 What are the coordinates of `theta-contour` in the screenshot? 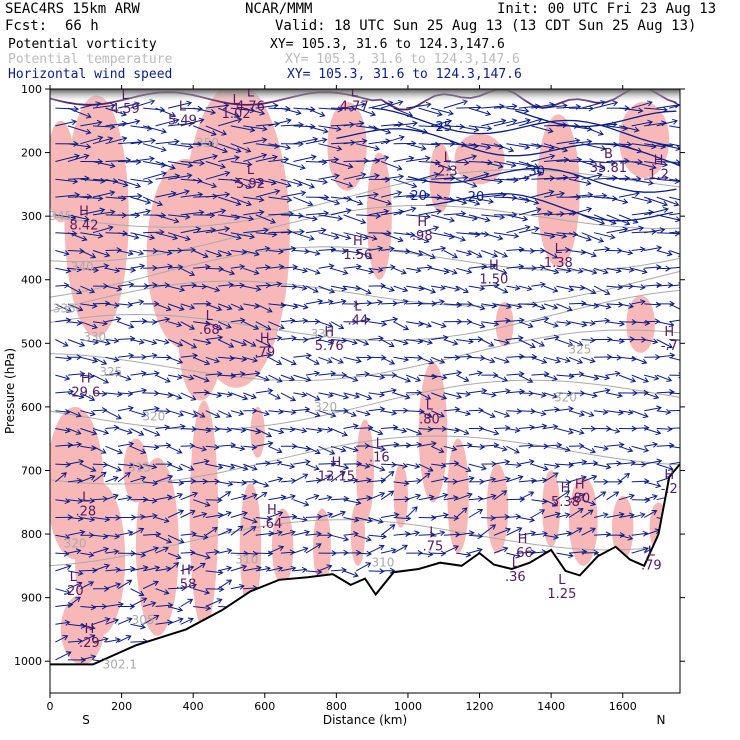 It's located at (365, 355).